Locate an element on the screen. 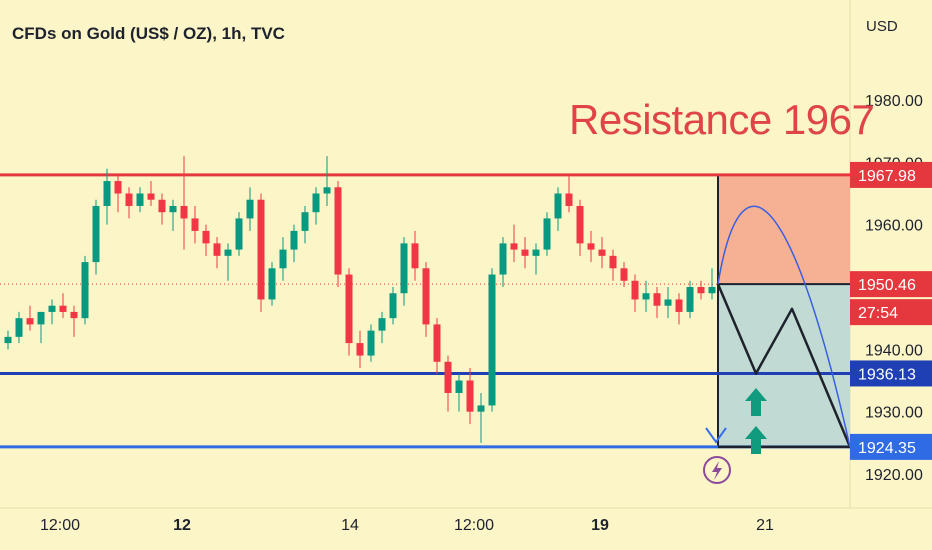  price-tag-label: 27:54 is located at coordinates (878, 313).